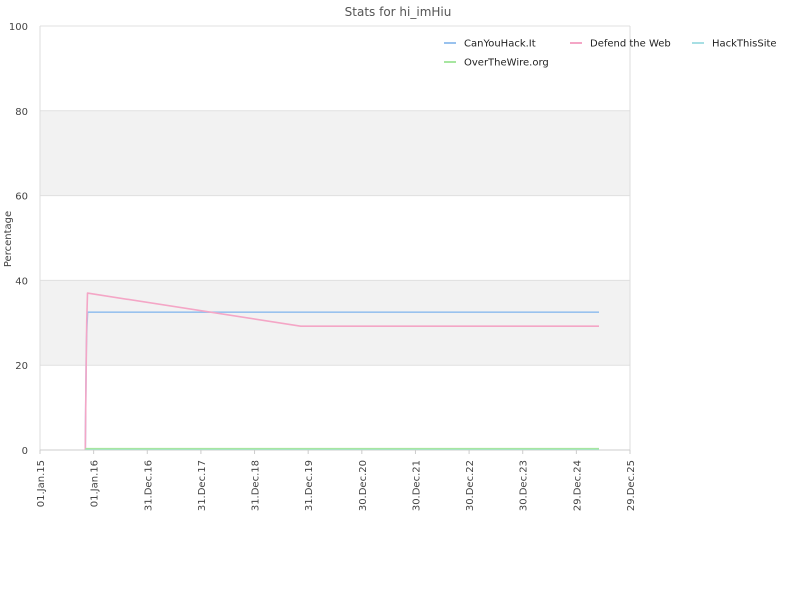 This screenshot has height=604, width=800. I want to click on x-tick-label: 30.Dec.20, so click(363, 485).